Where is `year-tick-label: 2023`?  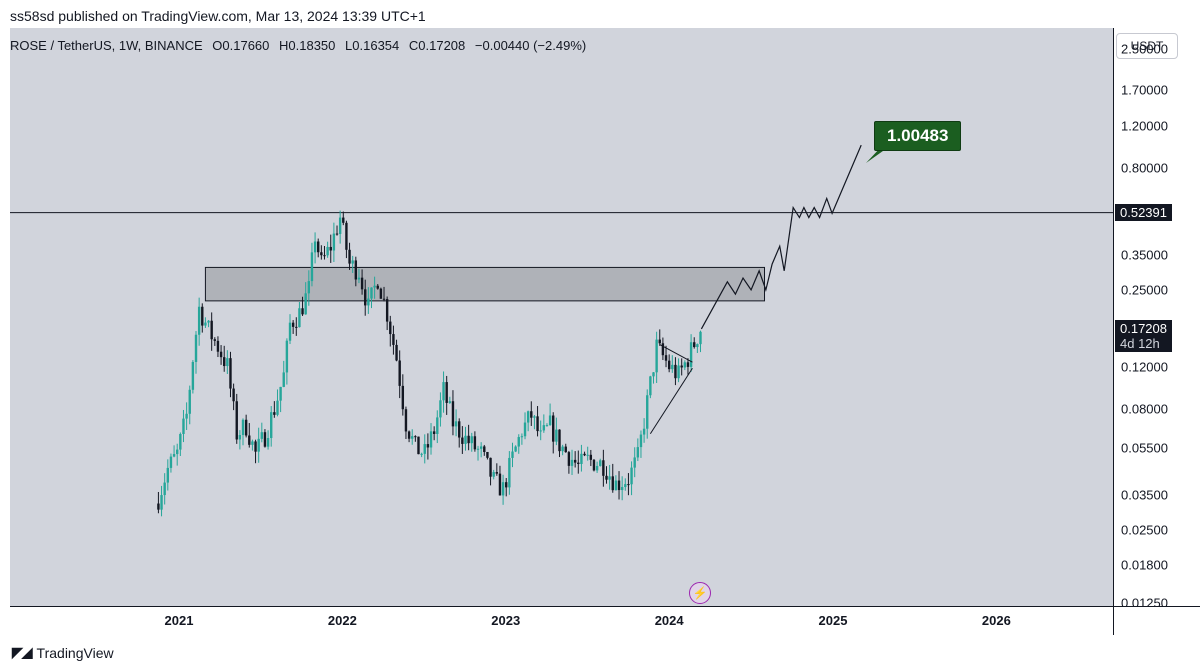
year-tick-label: 2023 is located at coordinates (506, 620).